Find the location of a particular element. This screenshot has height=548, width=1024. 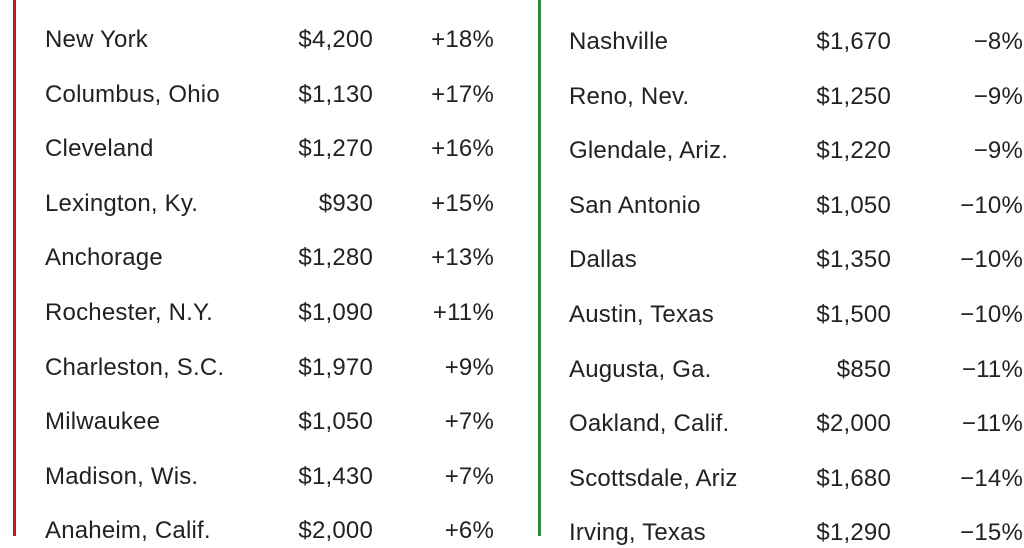

city-cell: Anaheim, Calif. is located at coordinates (128, 531).